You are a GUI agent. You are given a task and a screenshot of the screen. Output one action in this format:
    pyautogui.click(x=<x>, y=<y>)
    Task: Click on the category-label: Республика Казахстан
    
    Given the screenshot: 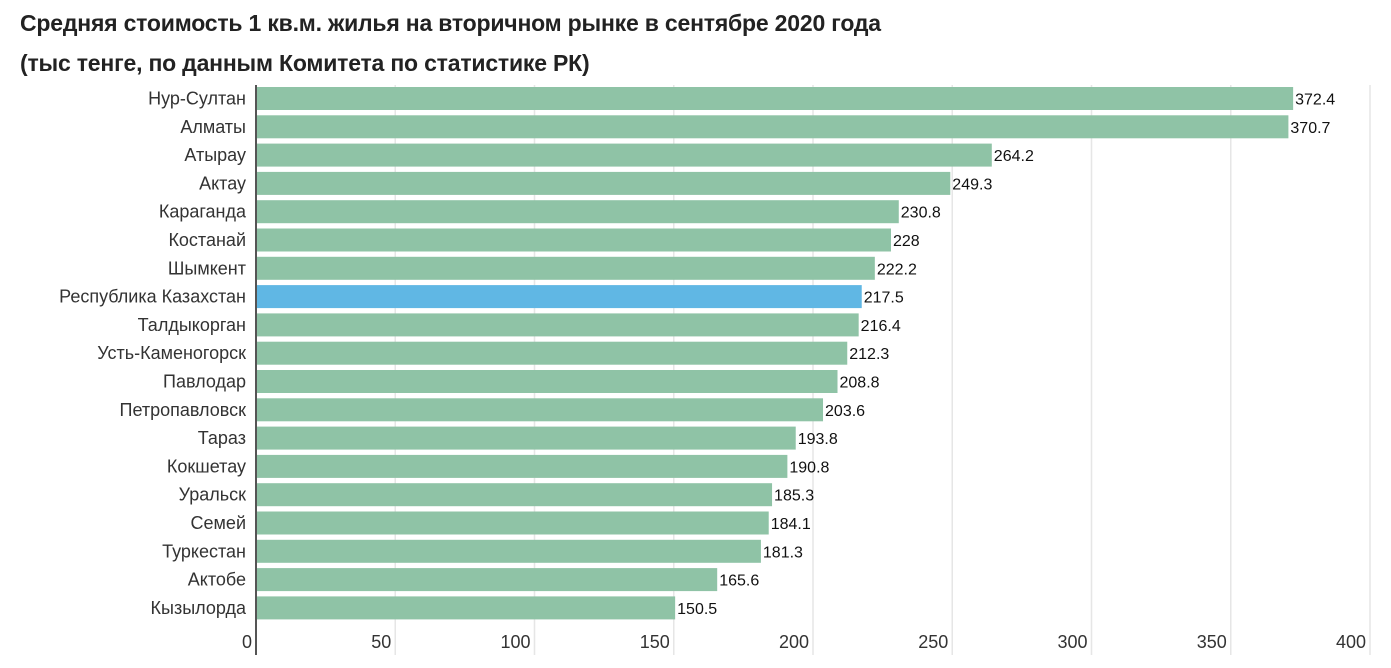 What is the action you would take?
    pyautogui.click(x=152, y=297)
    